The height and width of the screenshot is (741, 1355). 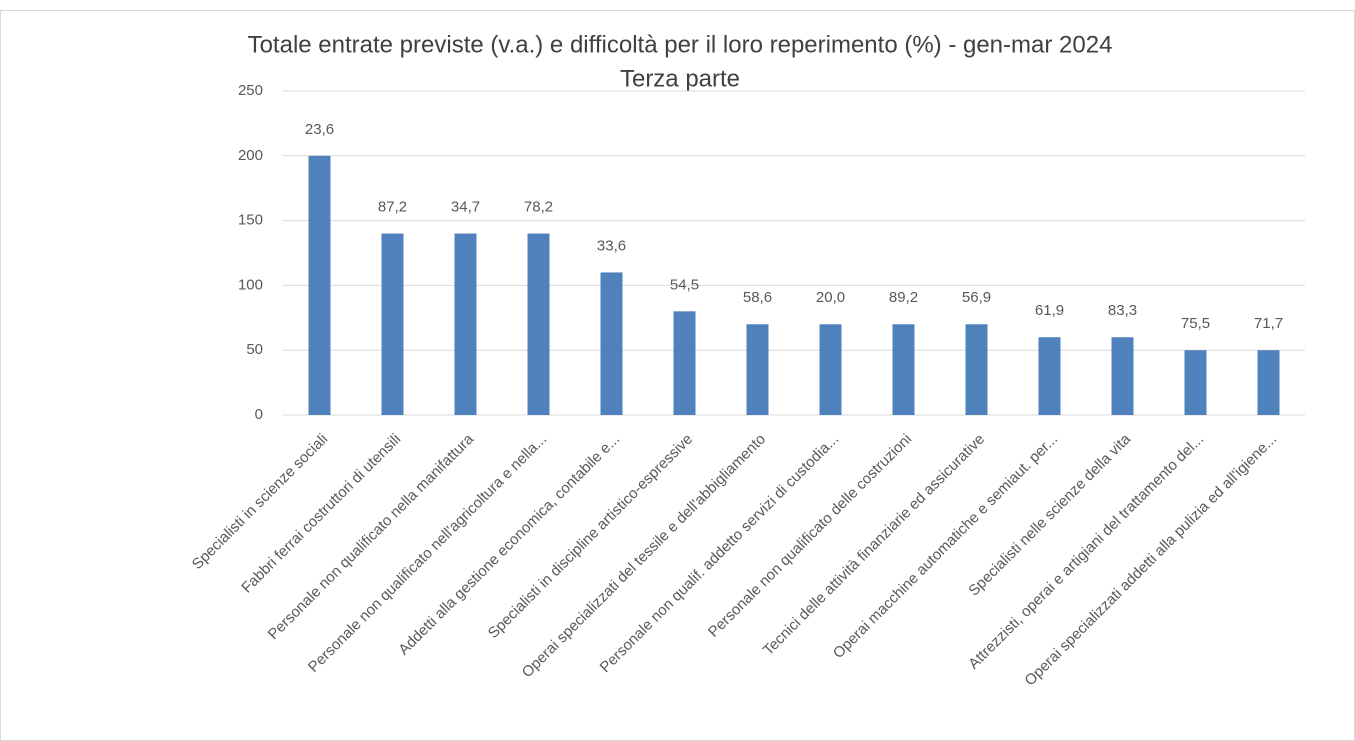 What do you see at coordinates (259, 414) in the screenshot?
I see `y-tick-label: 0` at bounding box center [259, 414].